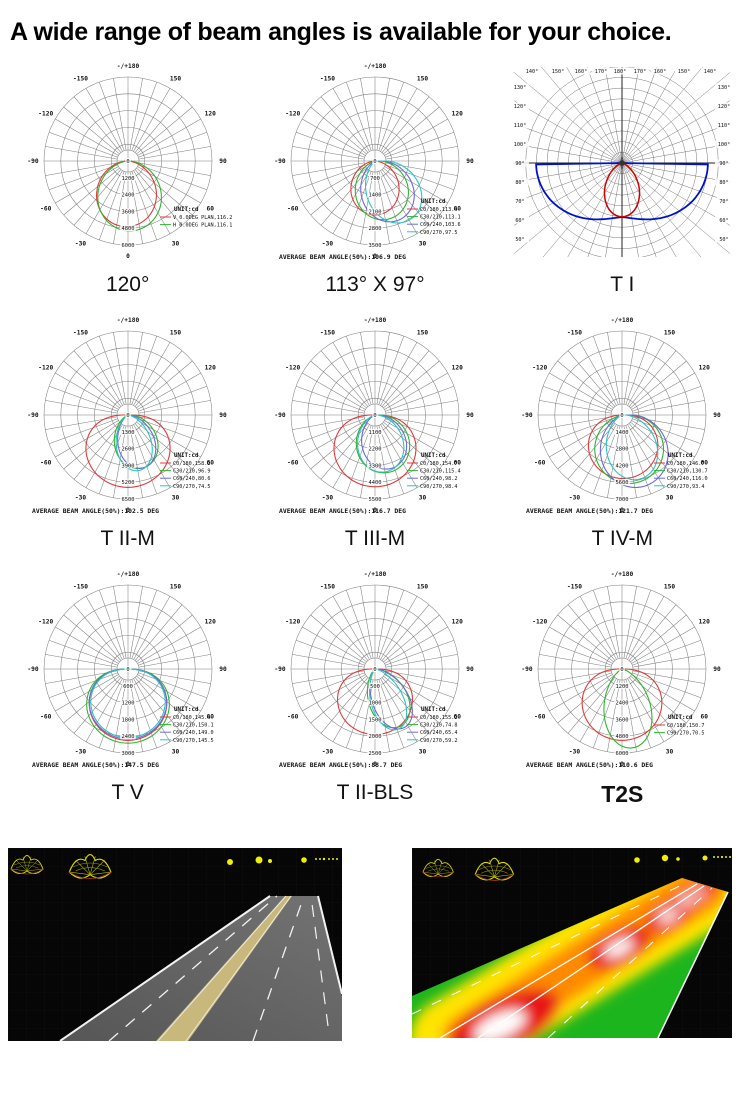  I want to click on chart-caption: T IV-M, so click(622, 538).